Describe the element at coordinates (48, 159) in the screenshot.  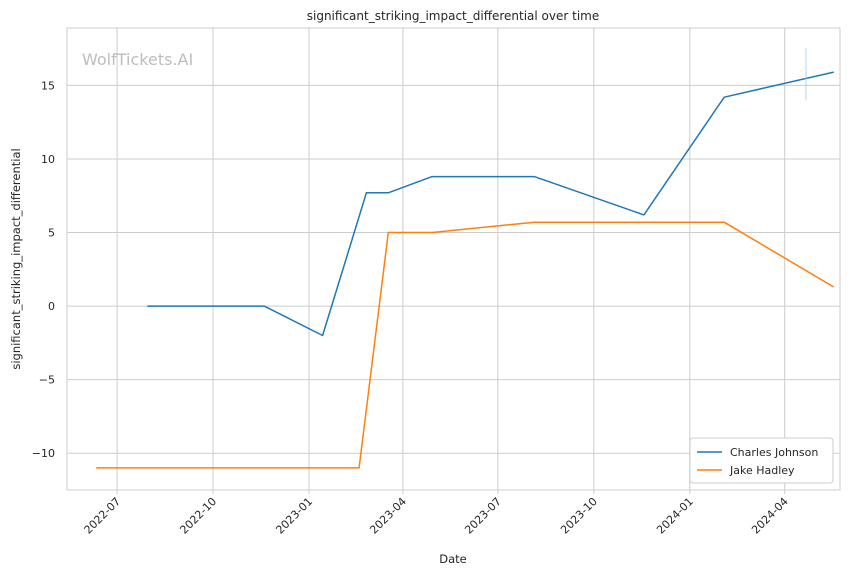
I see `y-tick-label: 10` at that location.